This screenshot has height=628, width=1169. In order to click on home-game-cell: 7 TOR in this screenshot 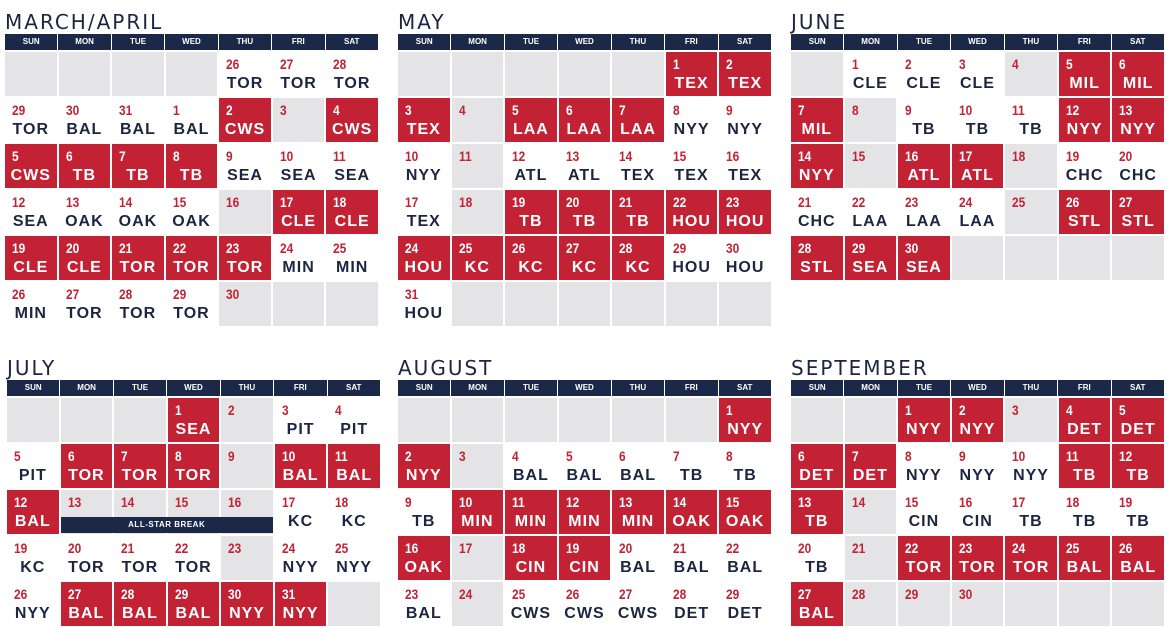, I will do `click(140, 466)`.